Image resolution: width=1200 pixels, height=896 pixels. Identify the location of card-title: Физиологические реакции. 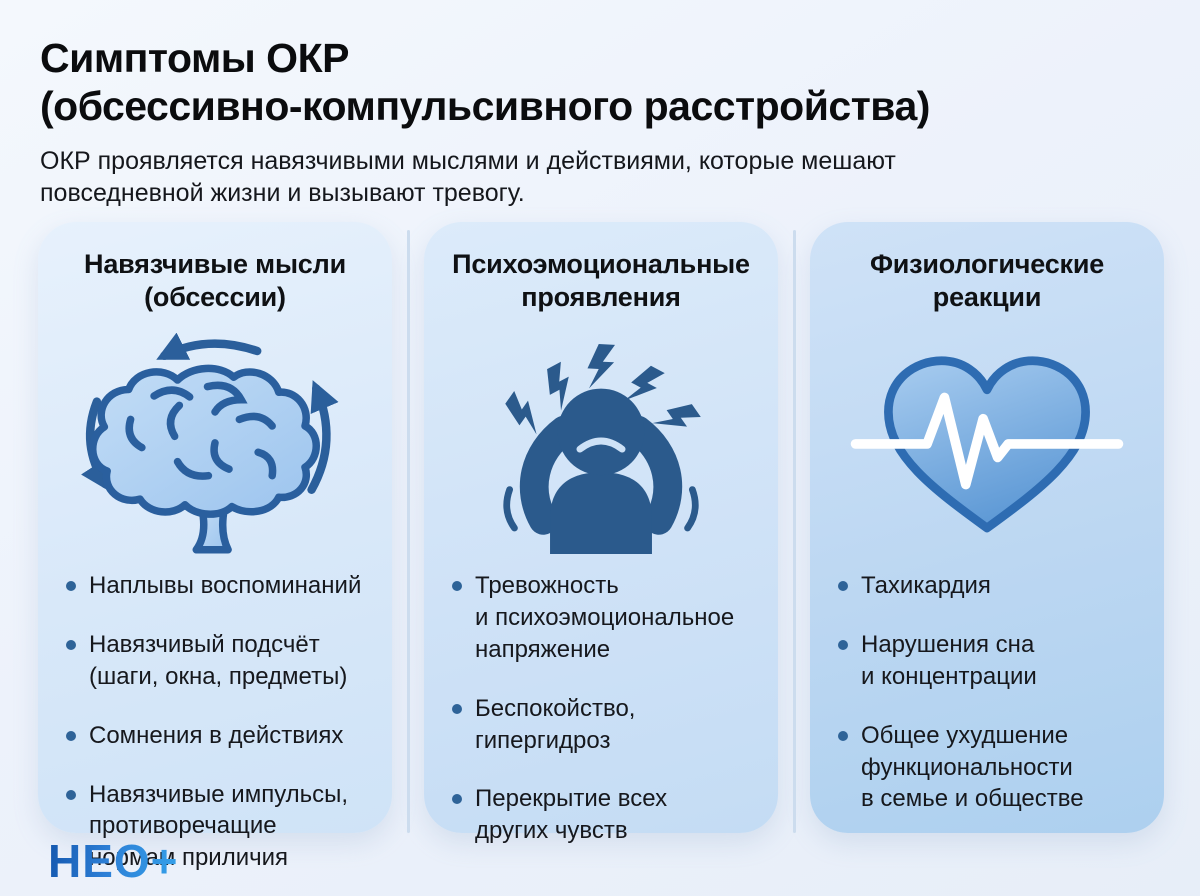
(987, 280).